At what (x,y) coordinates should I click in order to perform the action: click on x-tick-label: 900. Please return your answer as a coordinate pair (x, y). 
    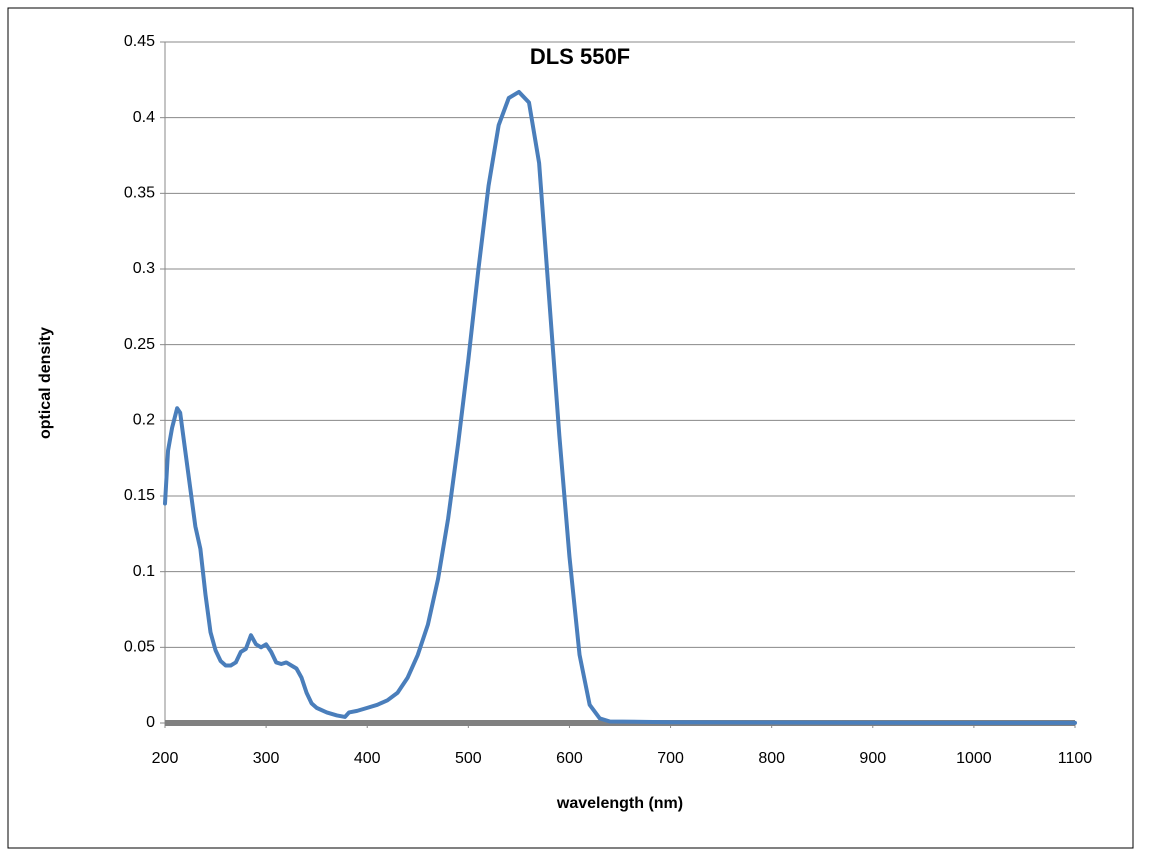
    Looking at the image, I should click on (872, 758).